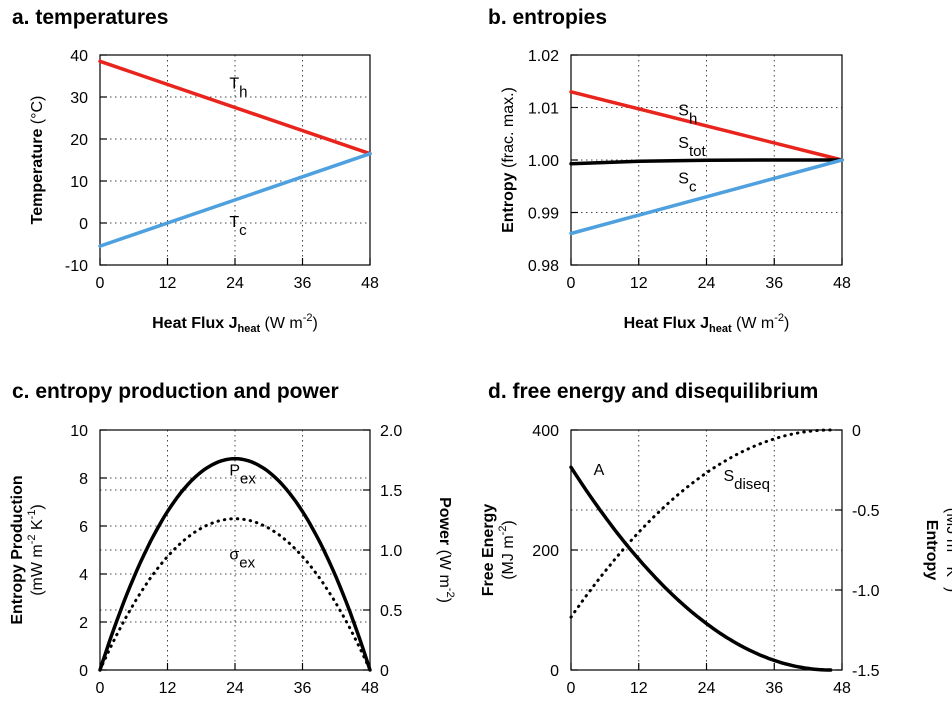 The height and width of the screenshot is (714, 952). I want to click on y-tick-label: 20, so click(79, 140).